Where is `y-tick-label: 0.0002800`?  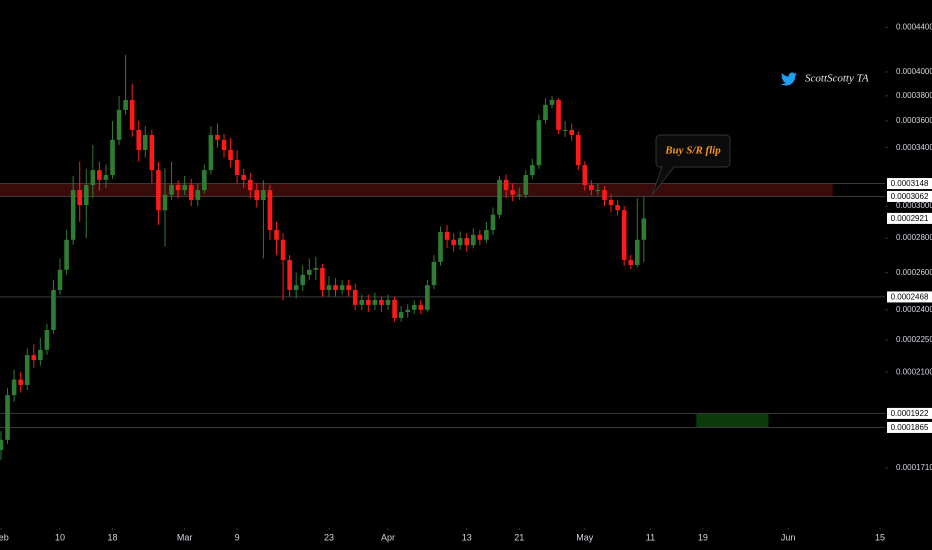 y-tick-label: 0.0002800 is located at coordinates (914, 237).